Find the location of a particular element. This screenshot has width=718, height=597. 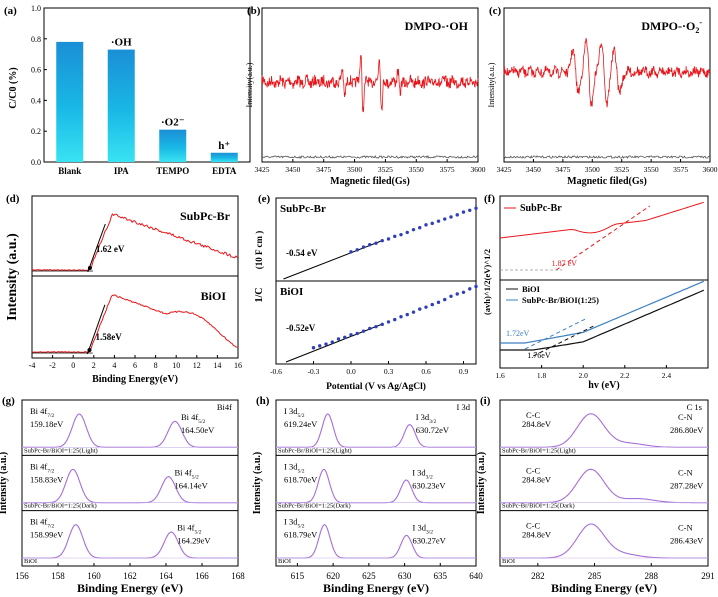

panel-e-ylabel-units: (10 F cm ) is located at coordinates (259, 250).